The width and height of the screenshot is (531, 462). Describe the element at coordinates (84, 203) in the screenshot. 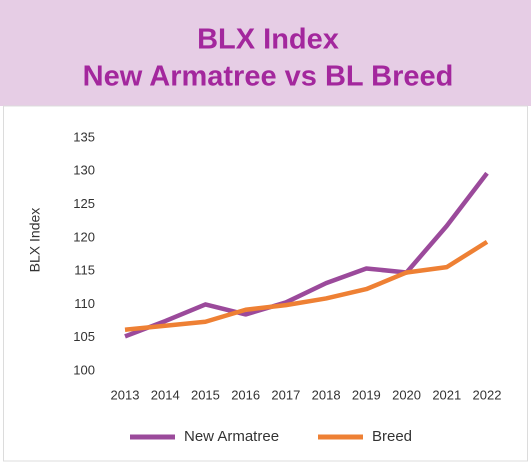

I see `y-tick-label: 125` at that location.